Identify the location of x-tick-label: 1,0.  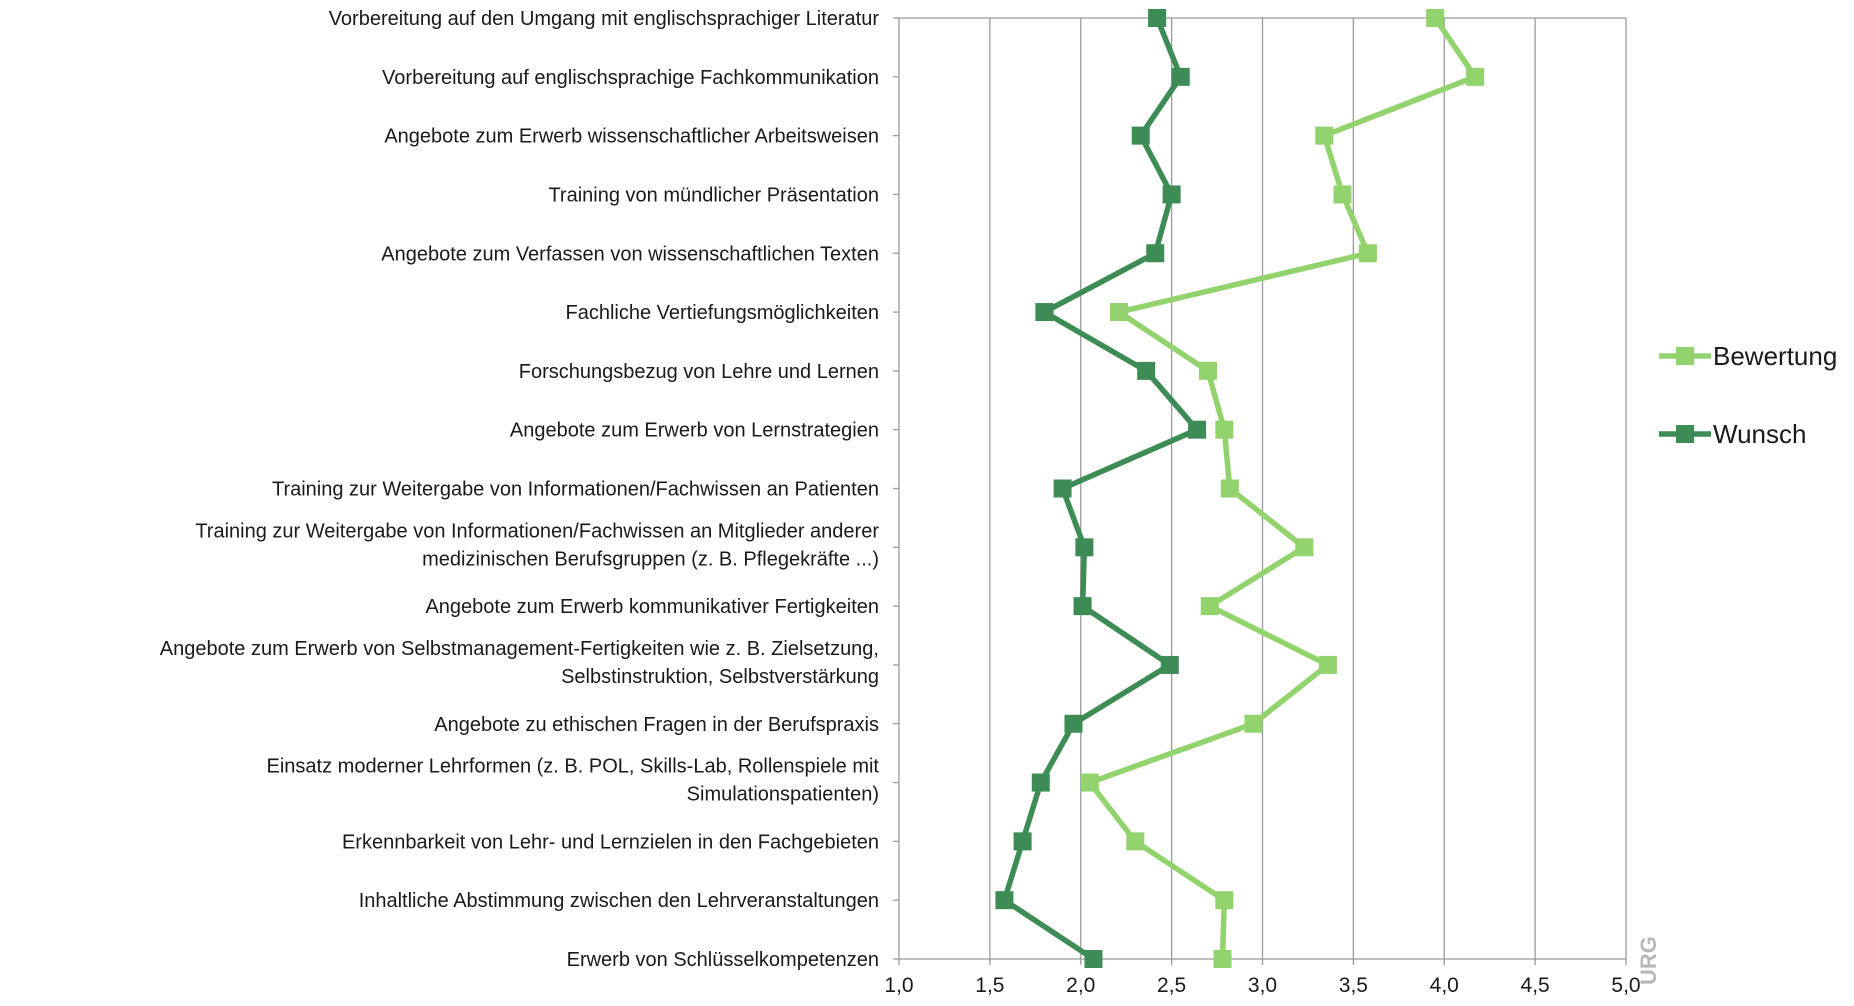
(898, 985).